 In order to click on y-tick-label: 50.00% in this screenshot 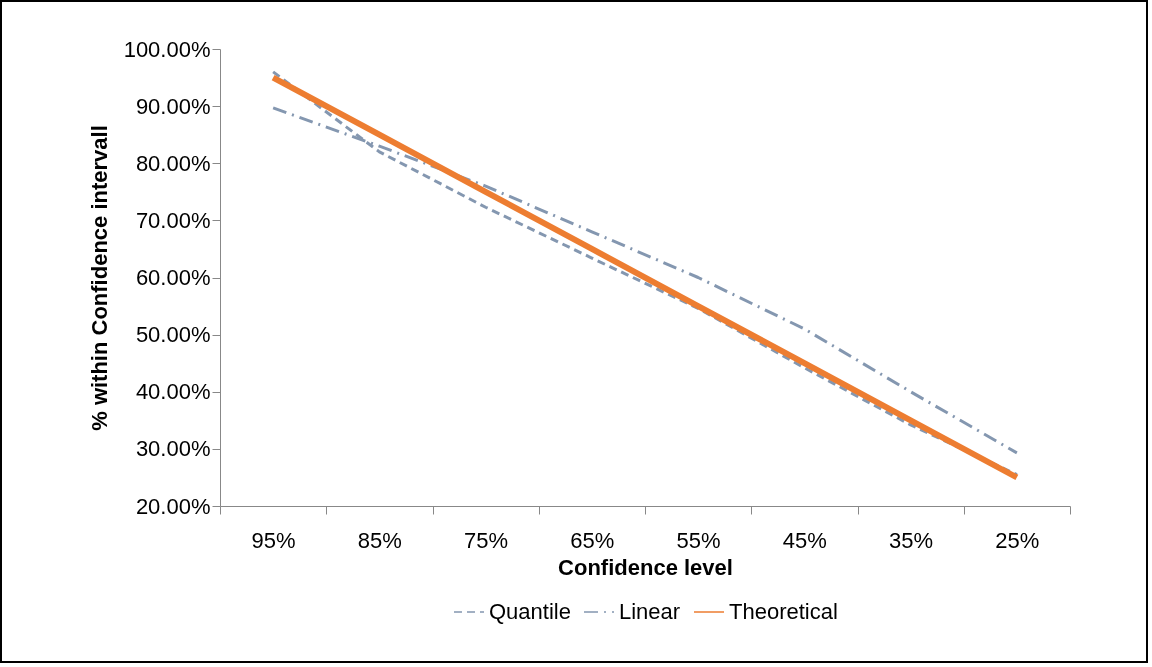, I will do `click(173, 335)`.